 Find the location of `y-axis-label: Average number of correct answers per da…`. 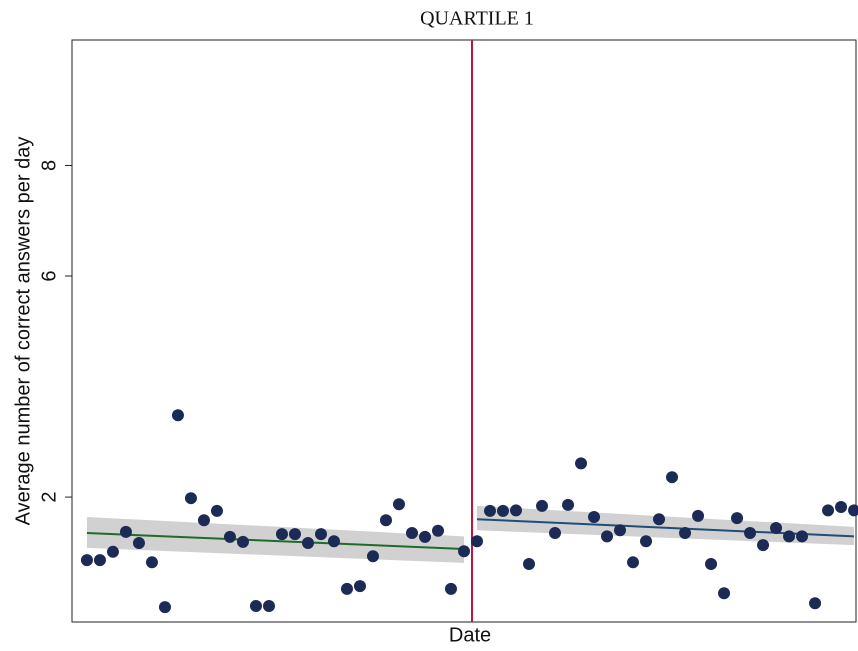

y-axis-label: Average number of correct answers per da… is located at coordinates (23, 331).